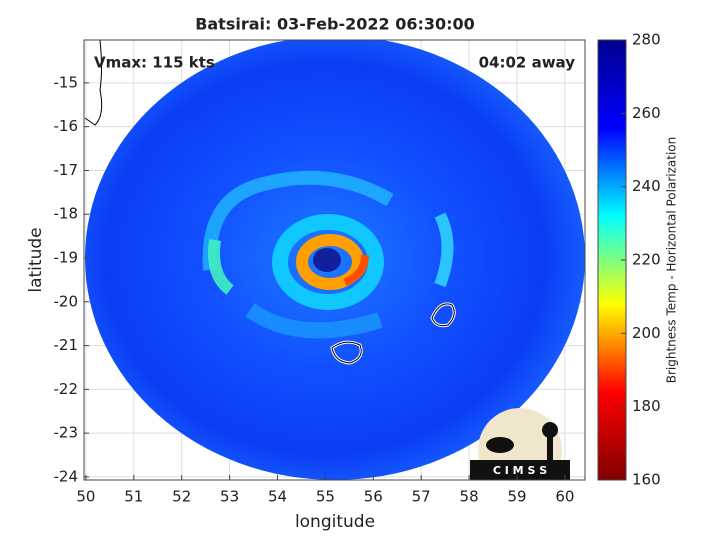  What do you see at coordinates (66, 258) in the screenshot?
I see `y-tick-label: -19` at bounding box center [66, 258].